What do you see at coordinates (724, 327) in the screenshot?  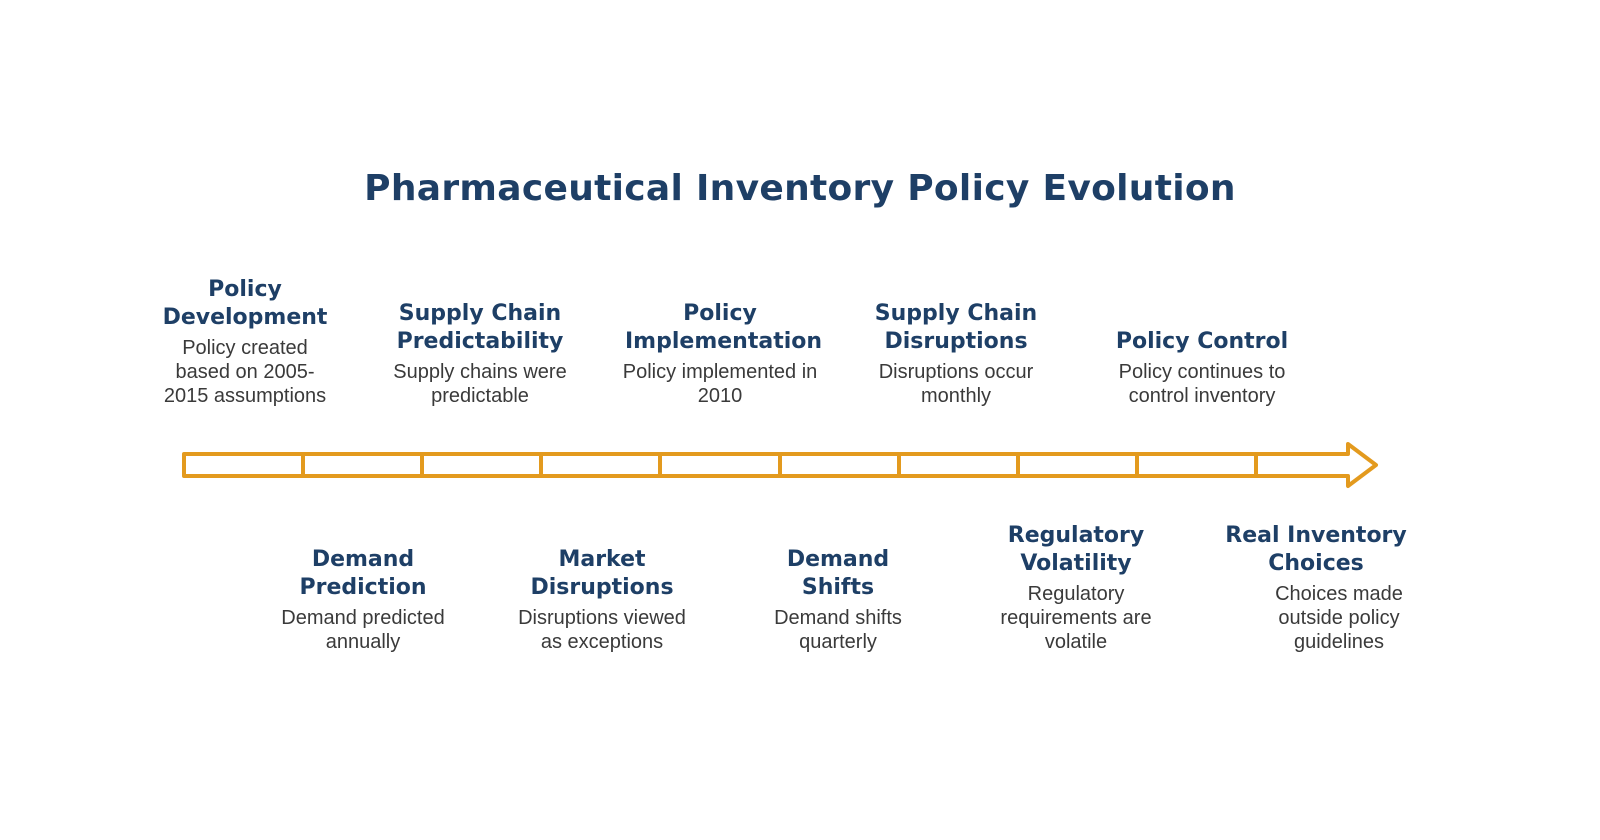 I see `event-title: Policy Implementation` at bounding box center [724, 327].